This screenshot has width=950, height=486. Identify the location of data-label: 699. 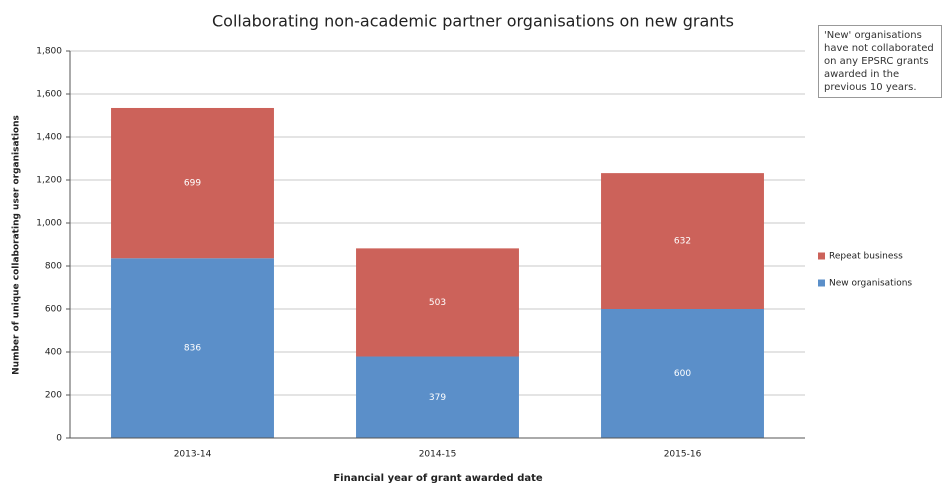
(192, 184).